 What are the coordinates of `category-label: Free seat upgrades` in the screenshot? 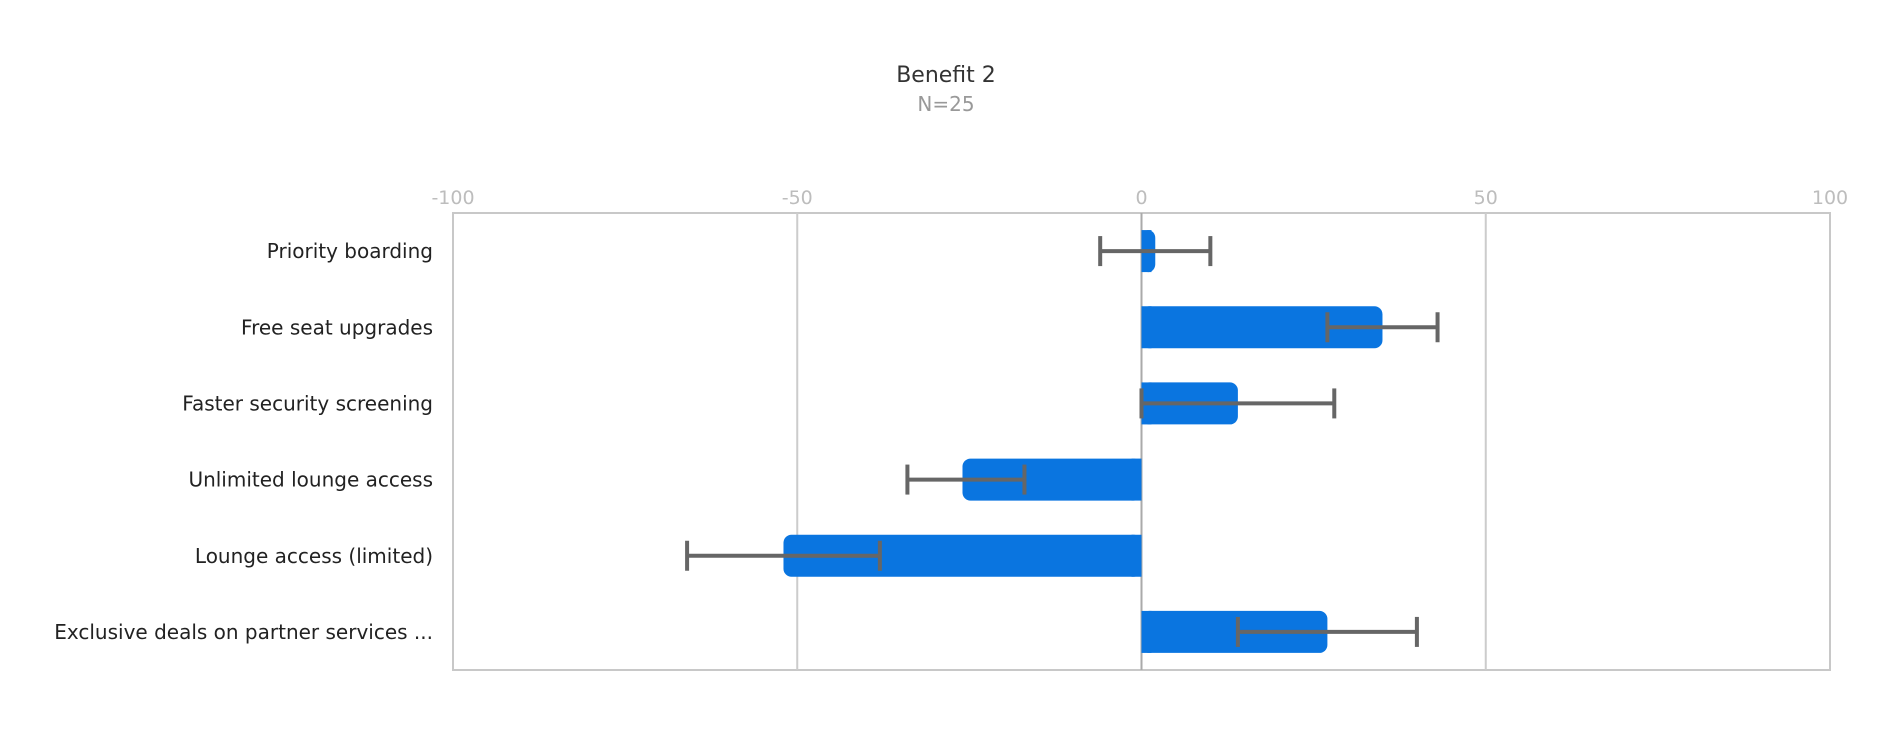 It's located at (337, 327).